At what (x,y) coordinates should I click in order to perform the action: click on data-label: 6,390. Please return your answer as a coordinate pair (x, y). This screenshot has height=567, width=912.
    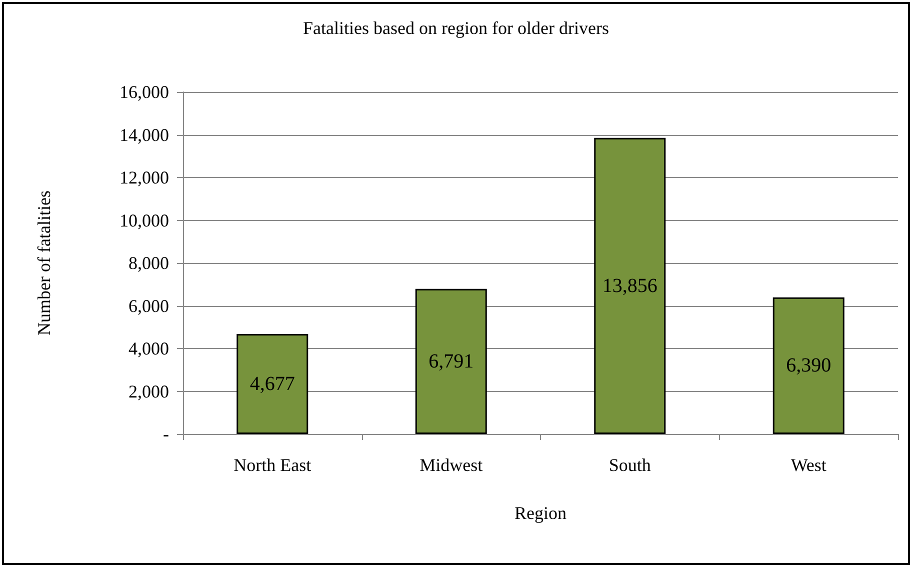
    Looking at the image, I should click on (809, 365).